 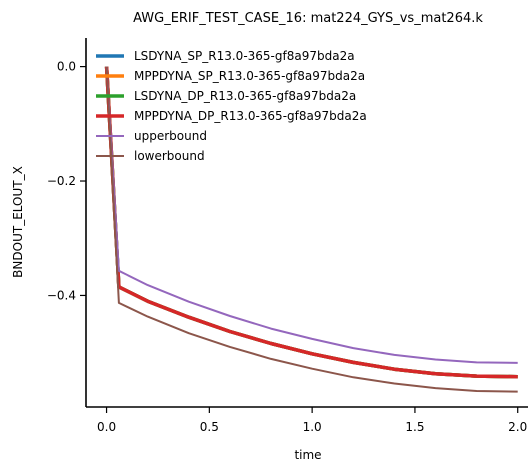 I want to click on legend-label-4: MPPDYNA_DP_R13.0-365-gf8a97bda2a, so click(x=250, y=116).